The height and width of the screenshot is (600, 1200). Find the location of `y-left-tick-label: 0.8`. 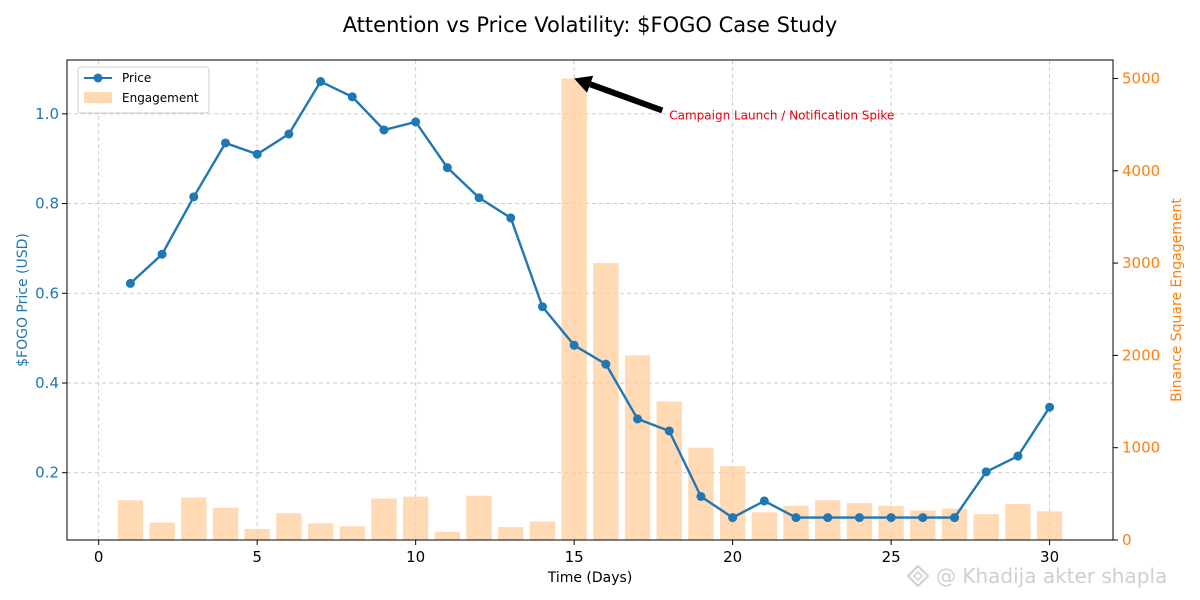

y-left-tick-label: 0.8 is located at coordinates (47, 204).